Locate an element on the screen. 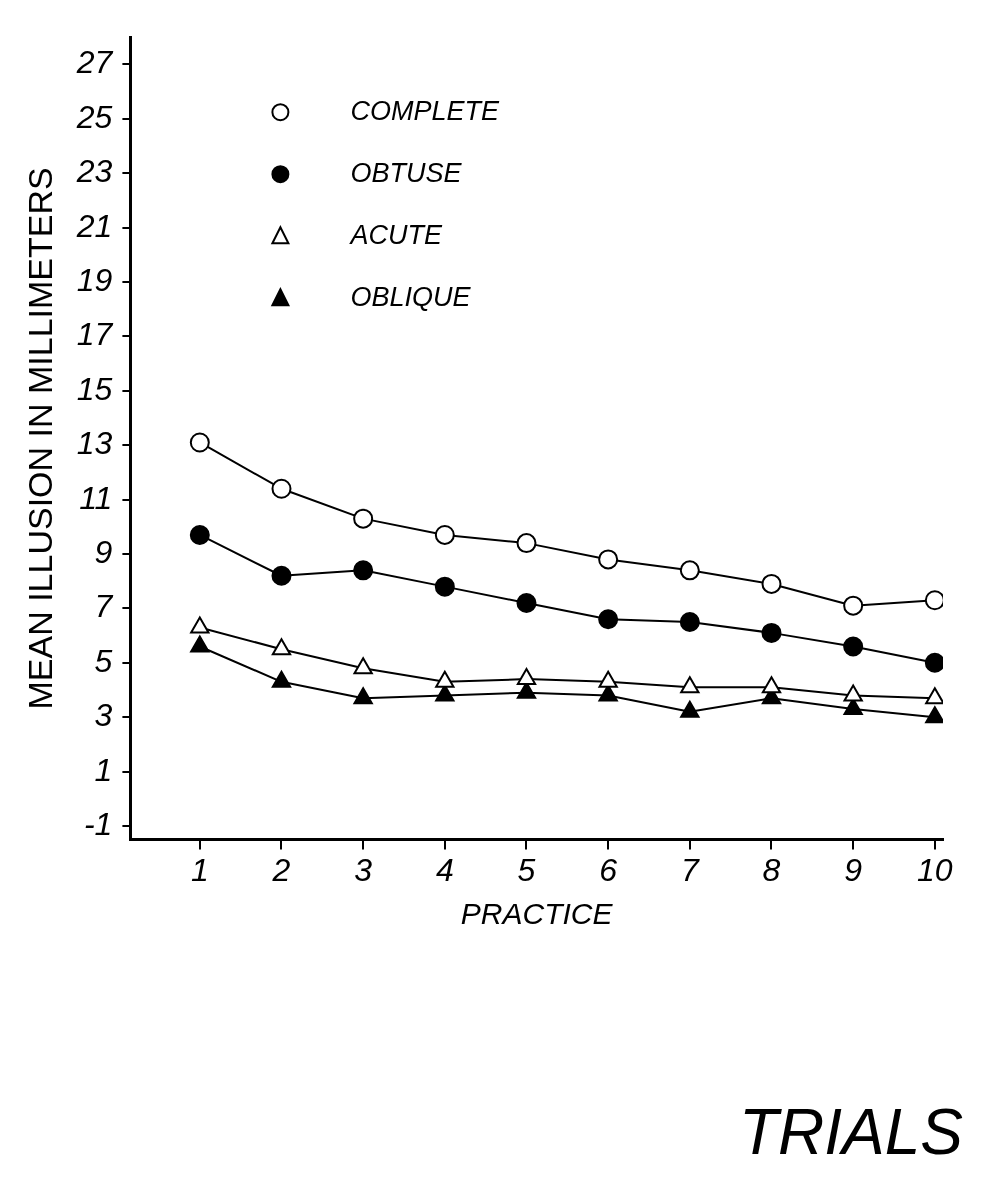 The height and width of the screenshot is (1194, 987). x-tick-label: 7 is located at coordinates (690, 869).